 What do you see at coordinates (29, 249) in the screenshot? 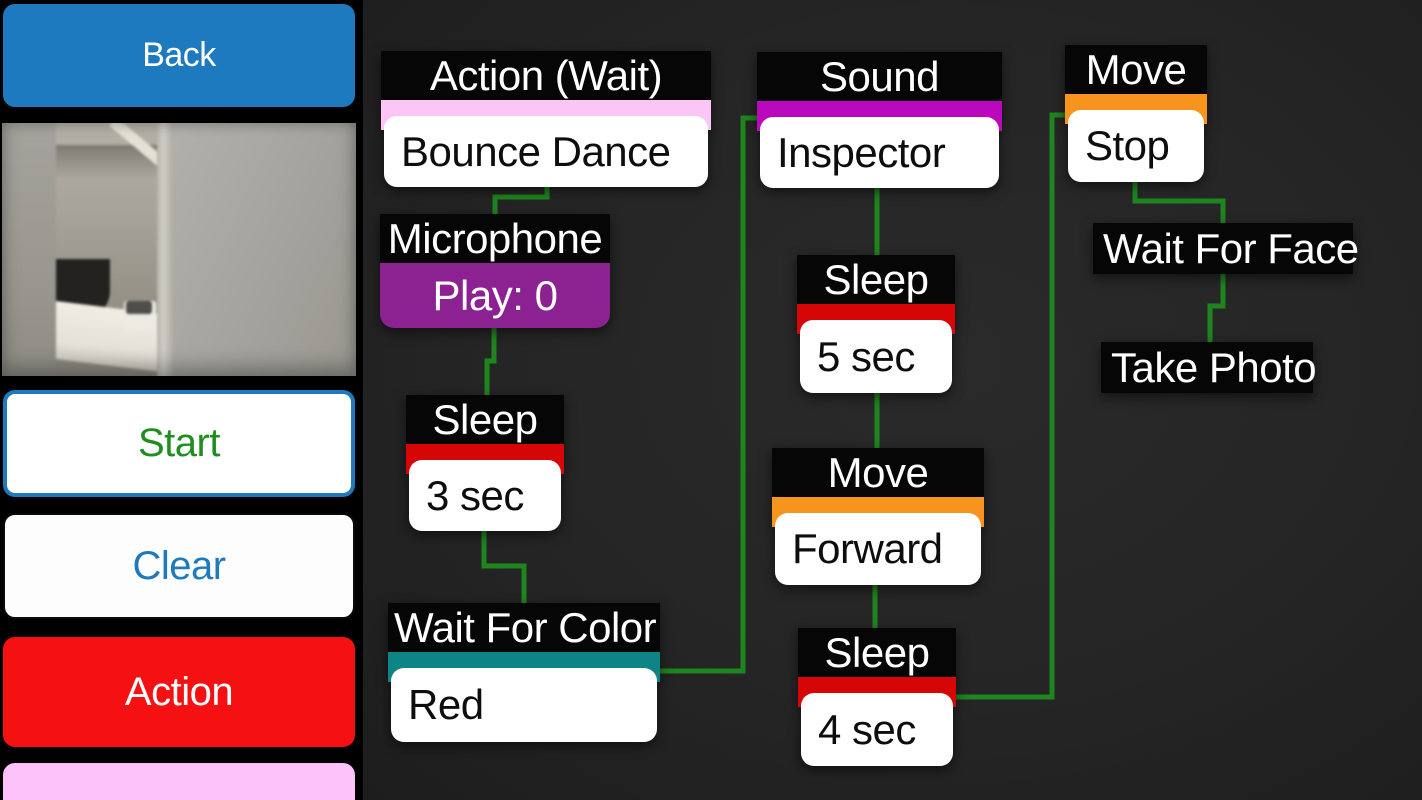
I see `camera-left-panel` at bounding box center [29, 249].